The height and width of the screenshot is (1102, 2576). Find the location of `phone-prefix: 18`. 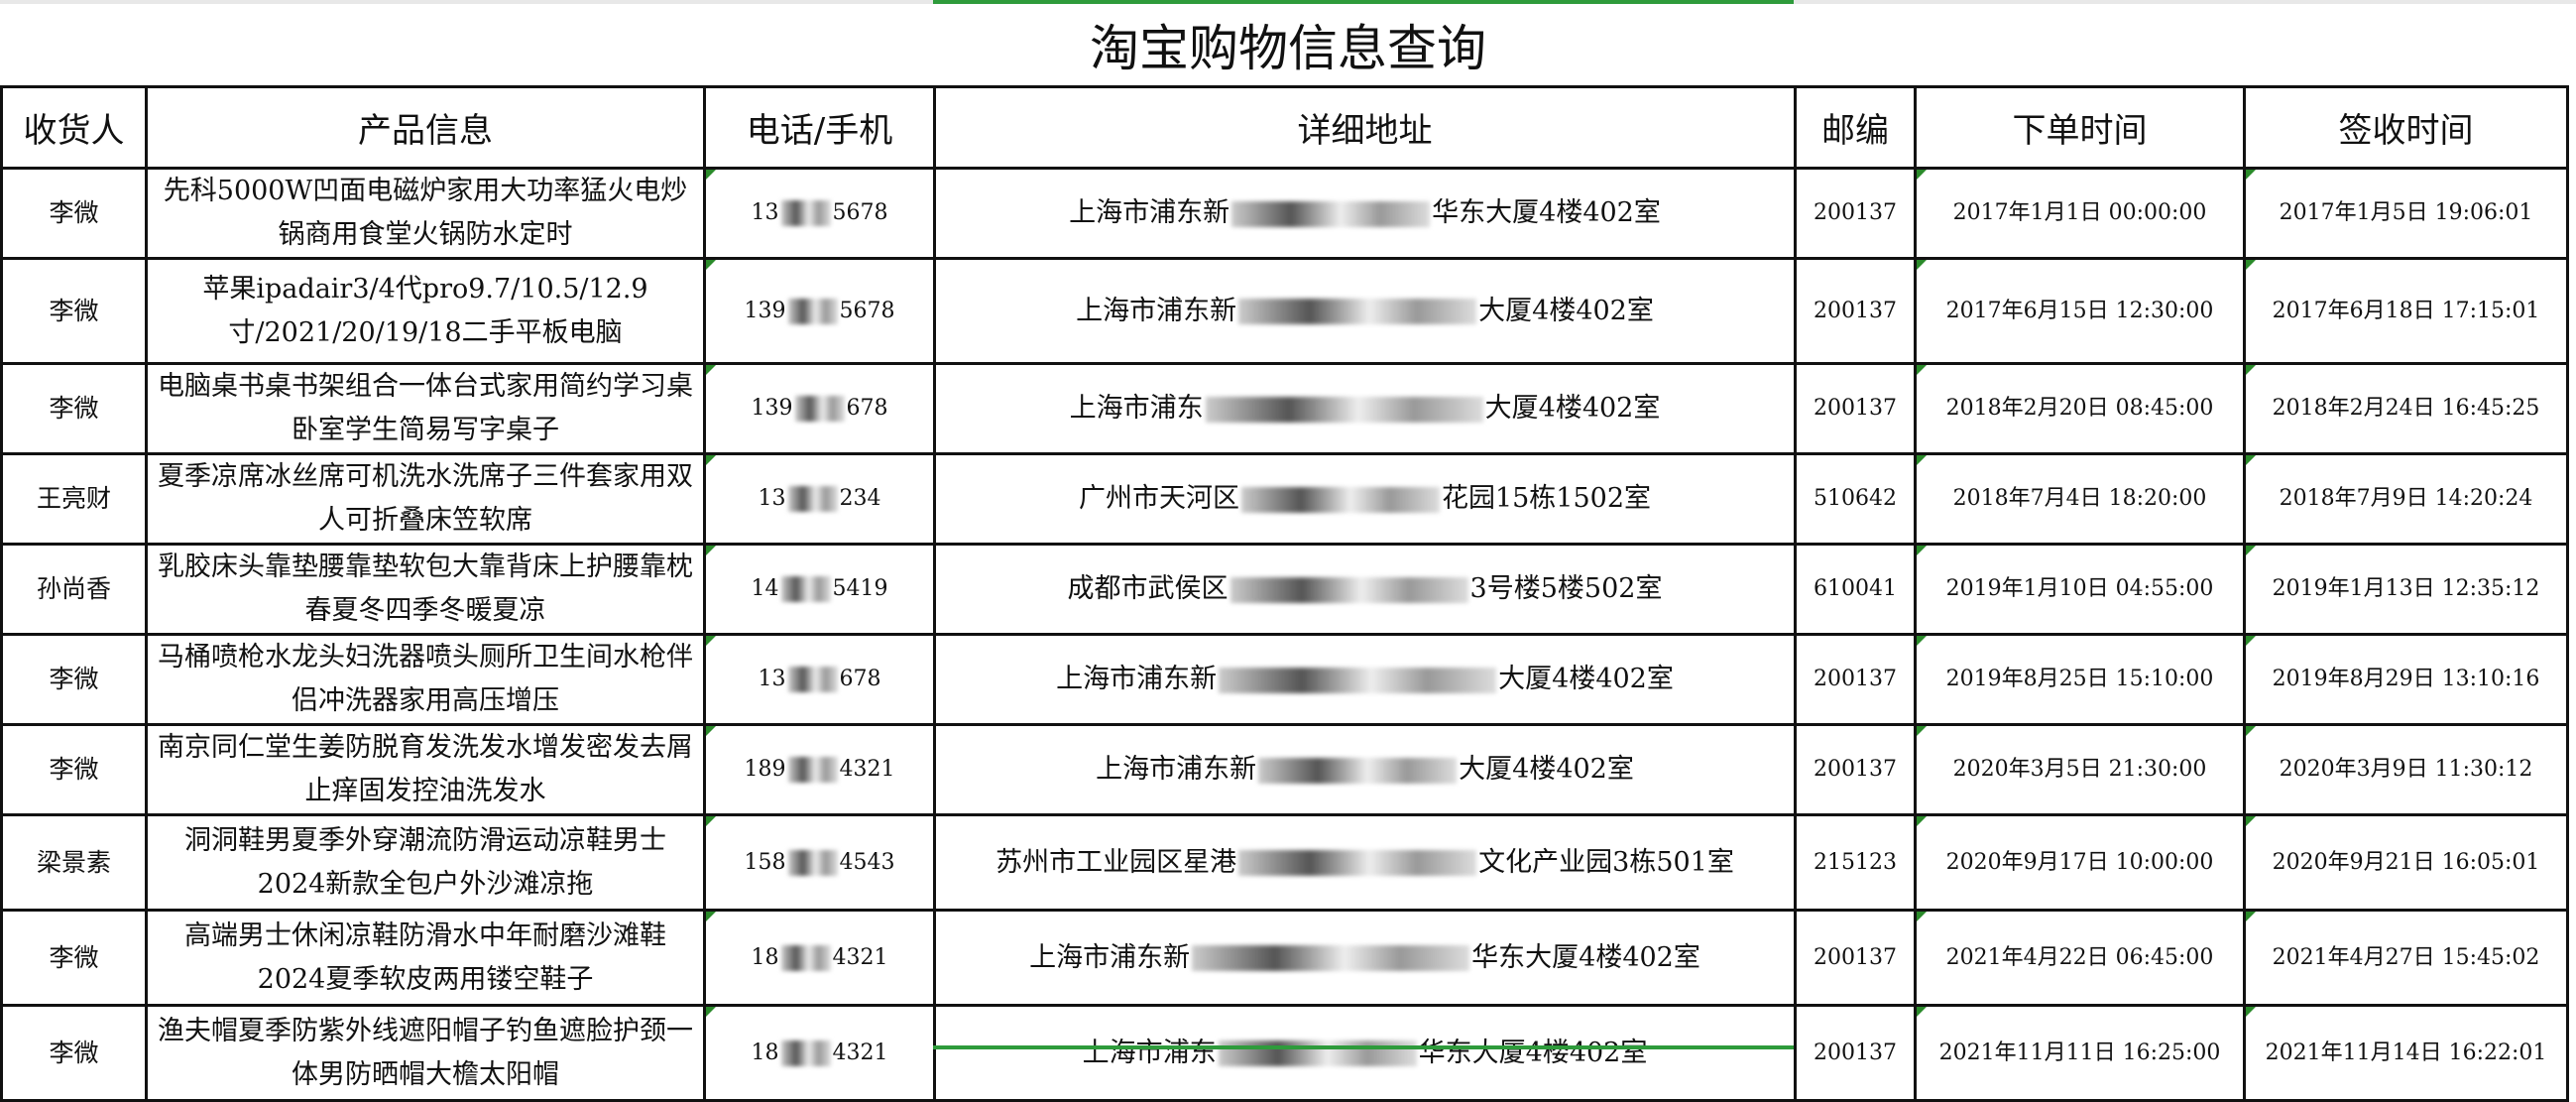

phone-prefix: 18 is located at coordinates (765, 957).